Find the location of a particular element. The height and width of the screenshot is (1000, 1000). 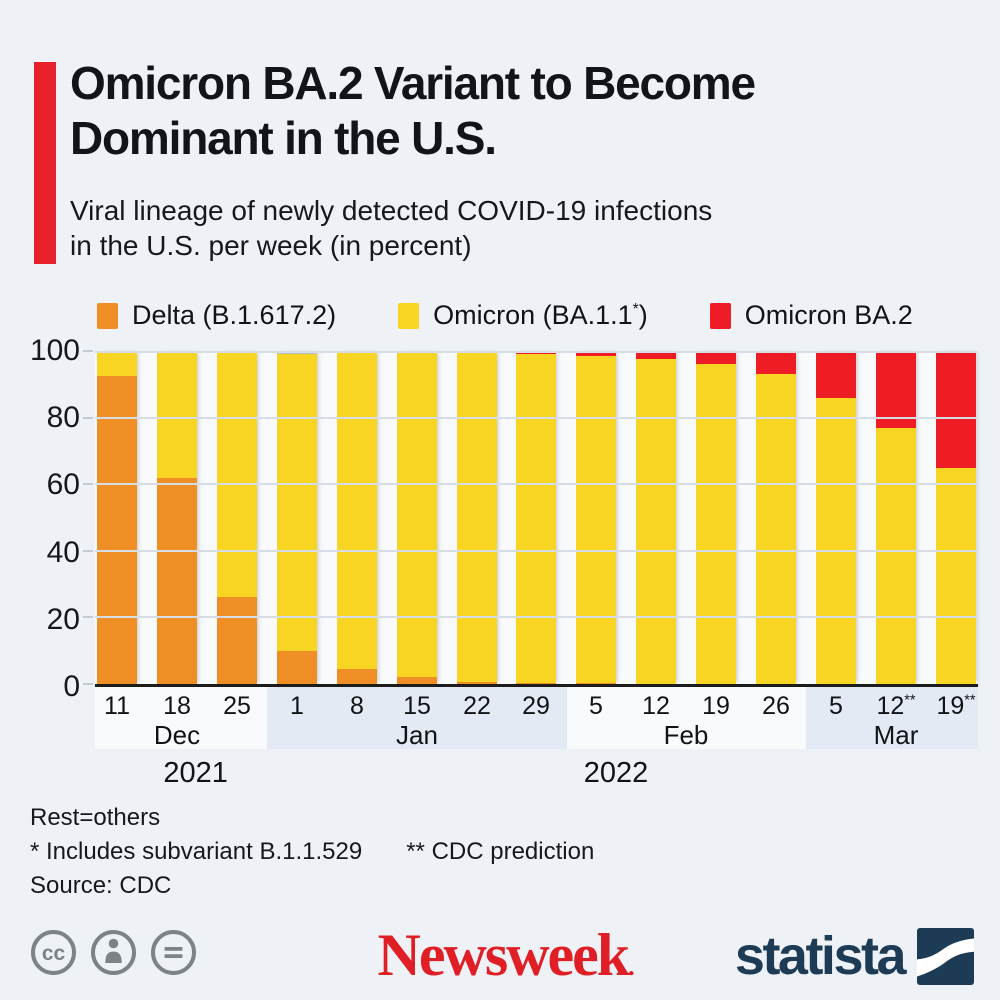

x-axis-label: 12** is located at coordinates (896, 706).